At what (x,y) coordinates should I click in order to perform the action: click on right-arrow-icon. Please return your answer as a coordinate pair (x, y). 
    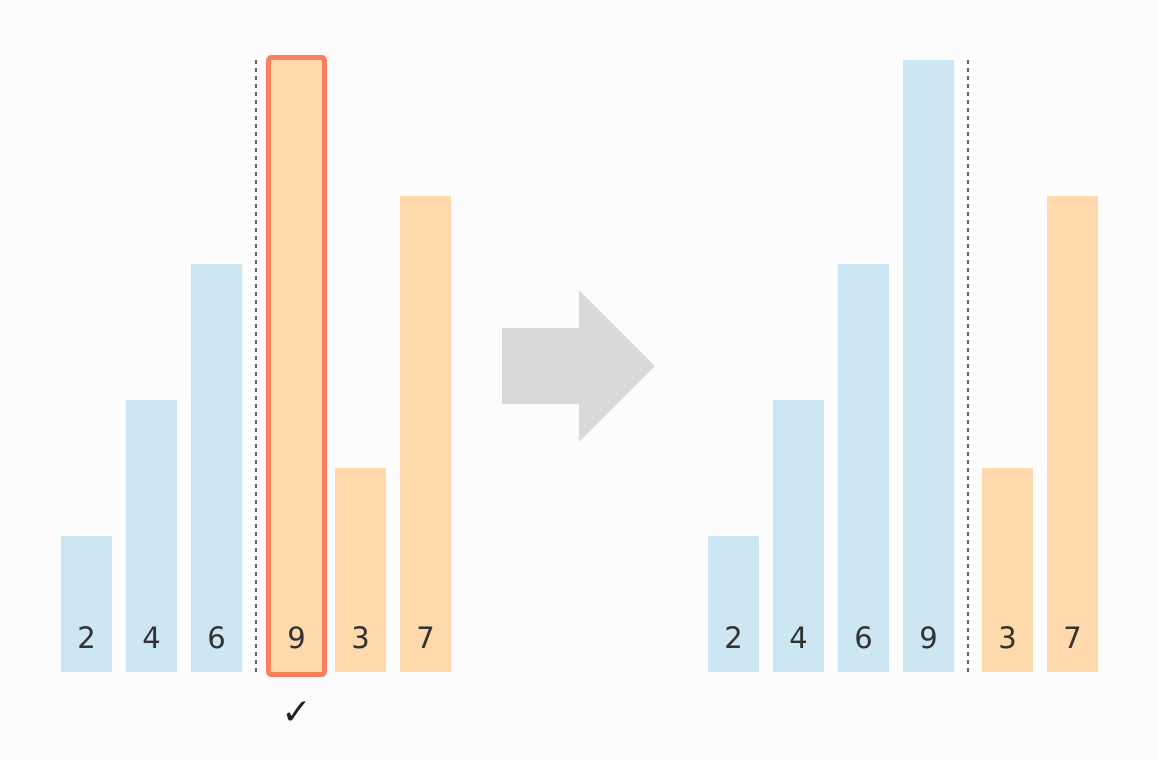
    Looking at the image, I should click on (578, 366).